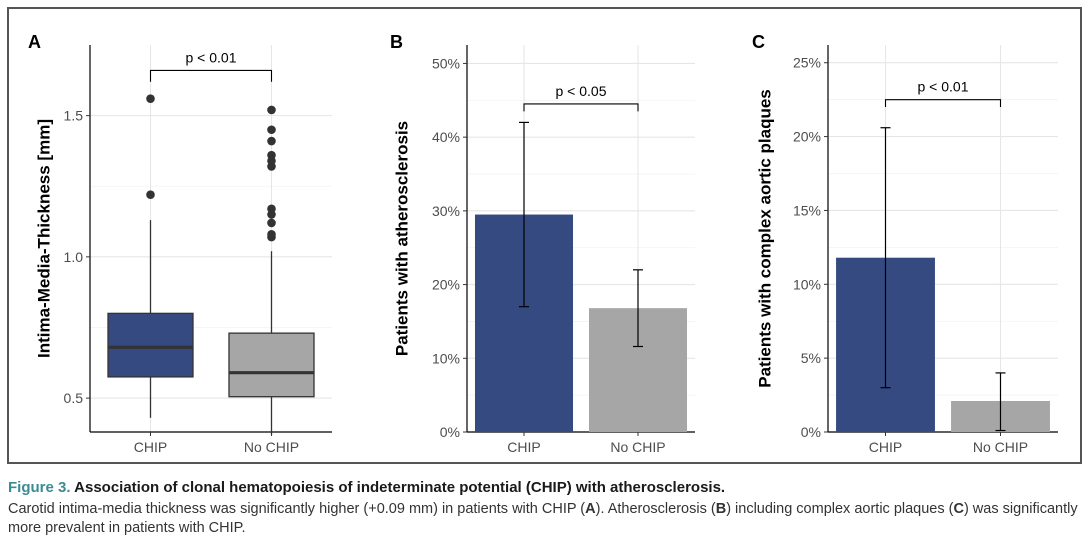 This screenshot has height=554, width=1092. What do you see at coordinates (446, 137) in the screenshot?
I see `y-tick-label: 40%` at bounding box center [446, 137].